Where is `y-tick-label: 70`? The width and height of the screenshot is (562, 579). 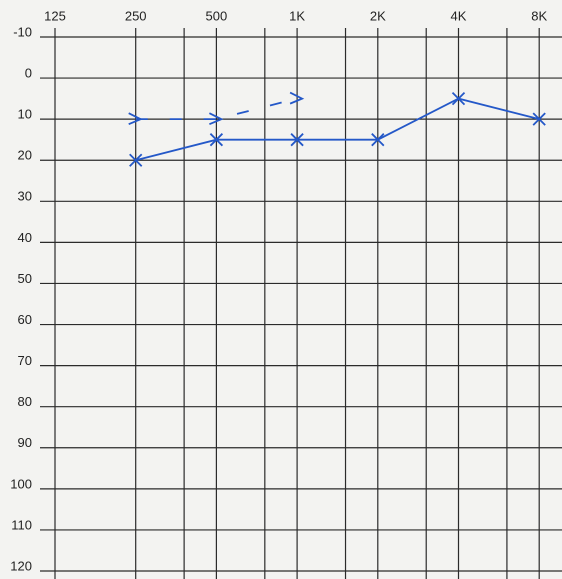 y-tick-label: 70 is located at coordinates (25, 360).